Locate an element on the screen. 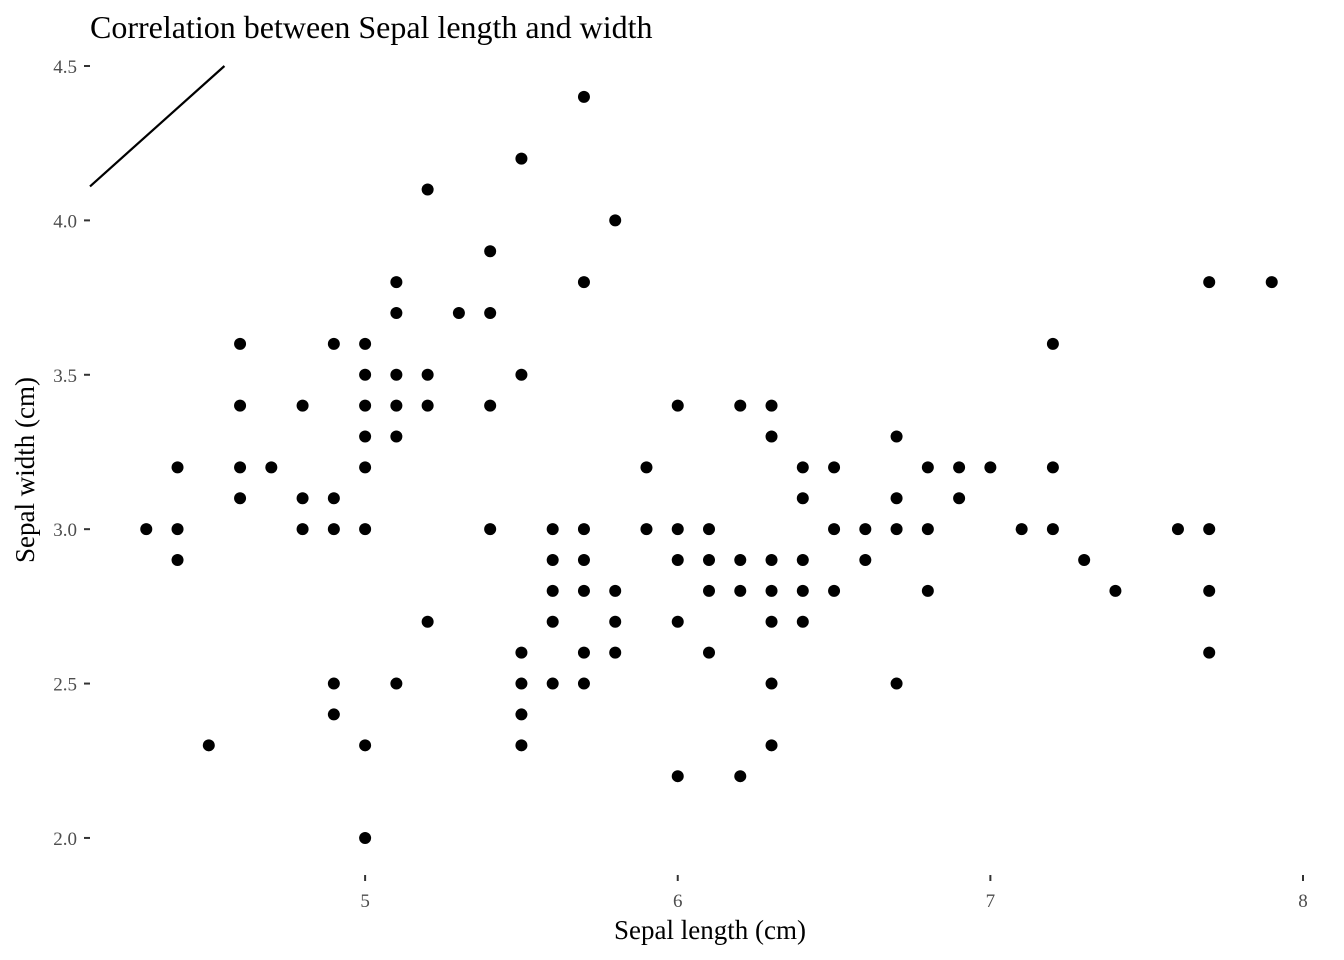 The width and height of the screenshot is (1344, 960). x-tick-label: 5 is located at coordinates (365, 901).